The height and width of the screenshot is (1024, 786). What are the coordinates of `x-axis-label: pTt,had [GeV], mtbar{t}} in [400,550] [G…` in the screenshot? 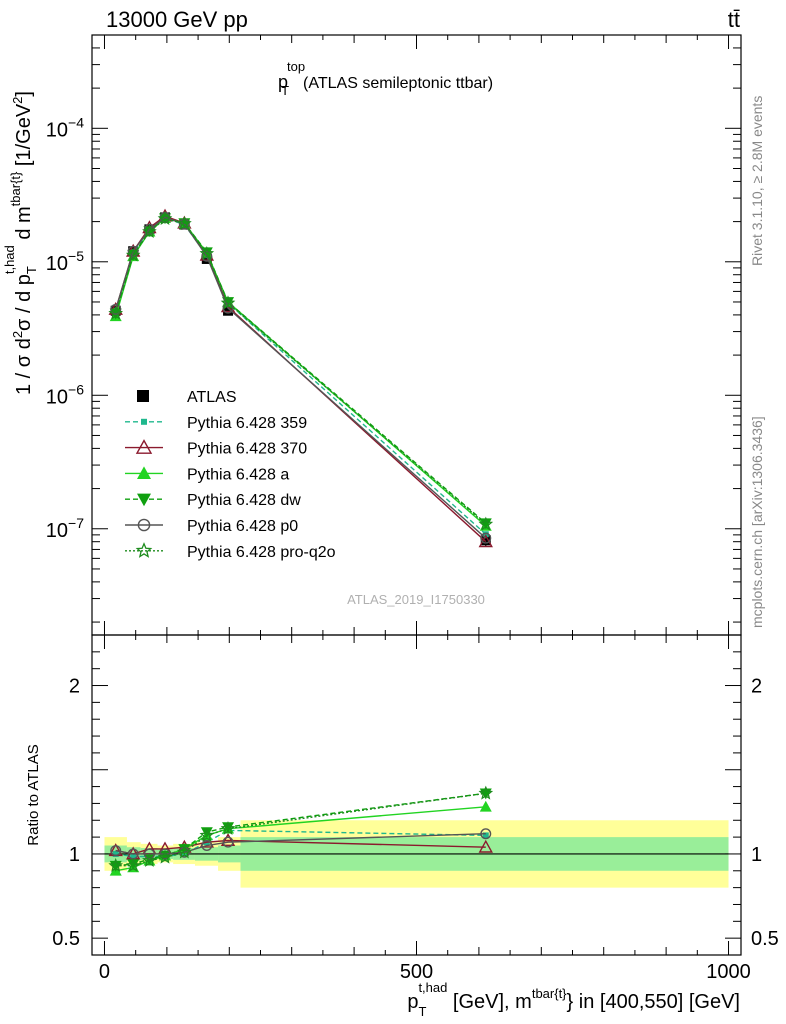 It's located at (573, 999).